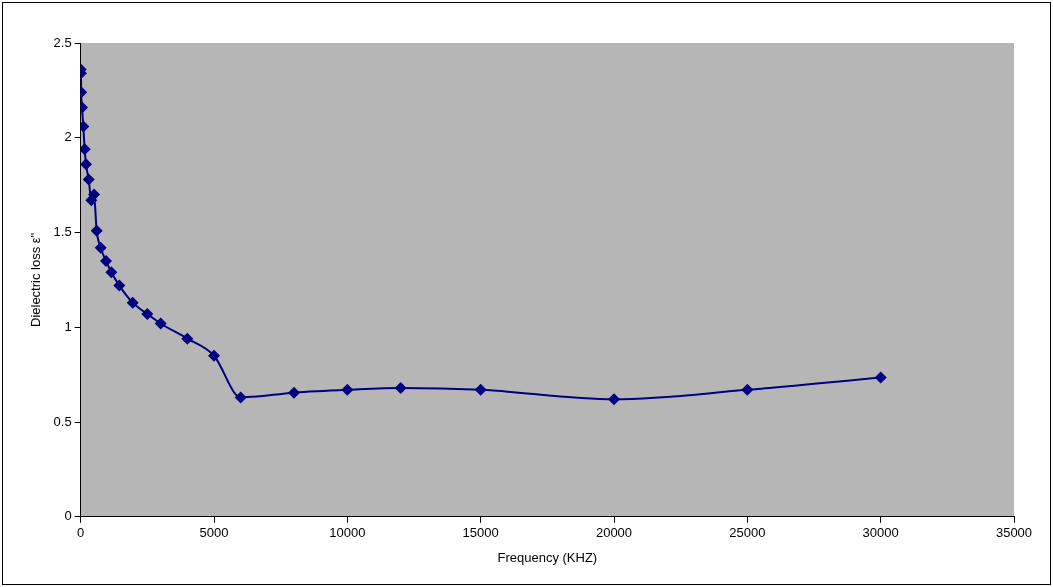 The height and width of the screenshot is (587, 1053). What do you see at coordinates (68, 326) in the screenshot?
I see `y-tick-label: 1` at bounding box center [68, 326].